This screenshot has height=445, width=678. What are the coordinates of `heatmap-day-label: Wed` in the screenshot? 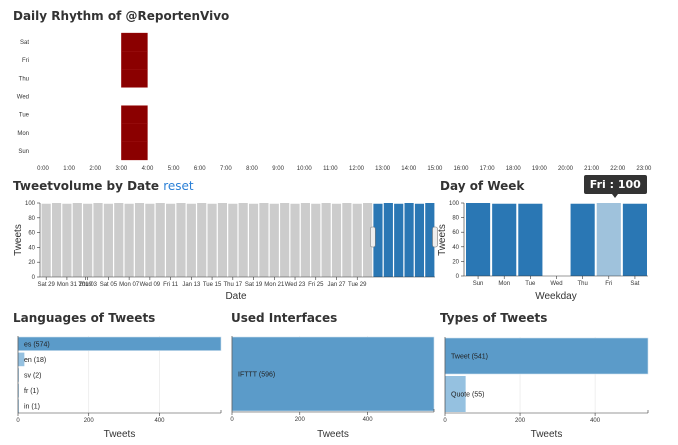 It's located at (23, 98).